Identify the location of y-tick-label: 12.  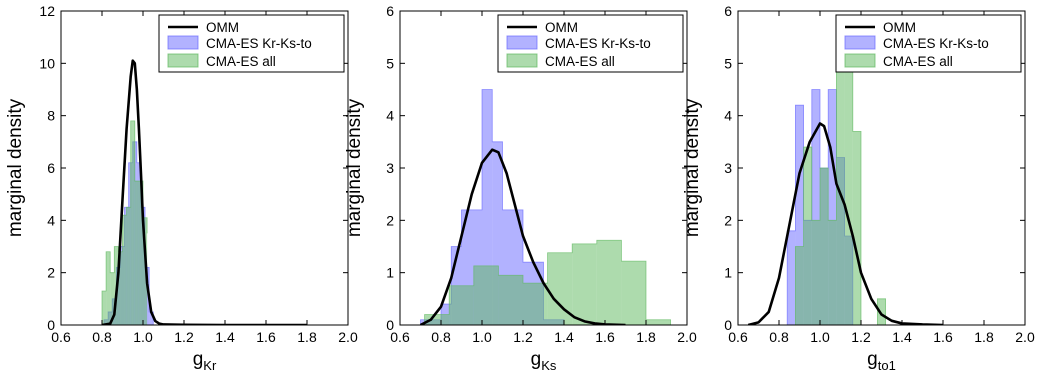
(47, 11).